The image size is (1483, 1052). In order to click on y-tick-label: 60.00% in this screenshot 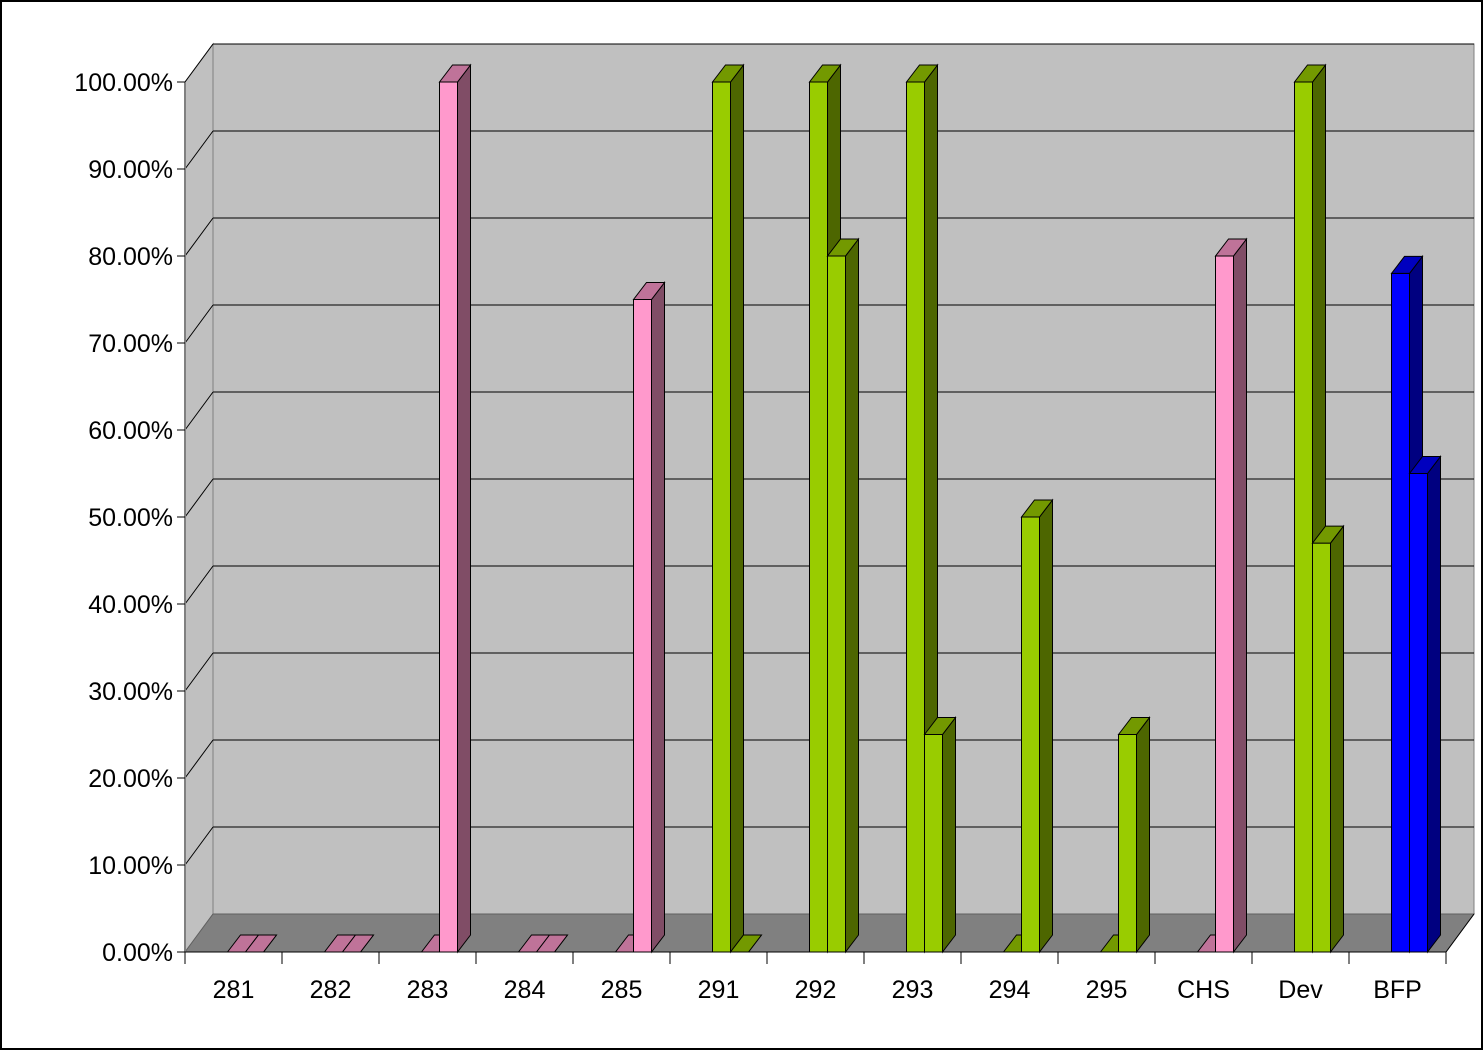, I will do `click(130, 431)`.